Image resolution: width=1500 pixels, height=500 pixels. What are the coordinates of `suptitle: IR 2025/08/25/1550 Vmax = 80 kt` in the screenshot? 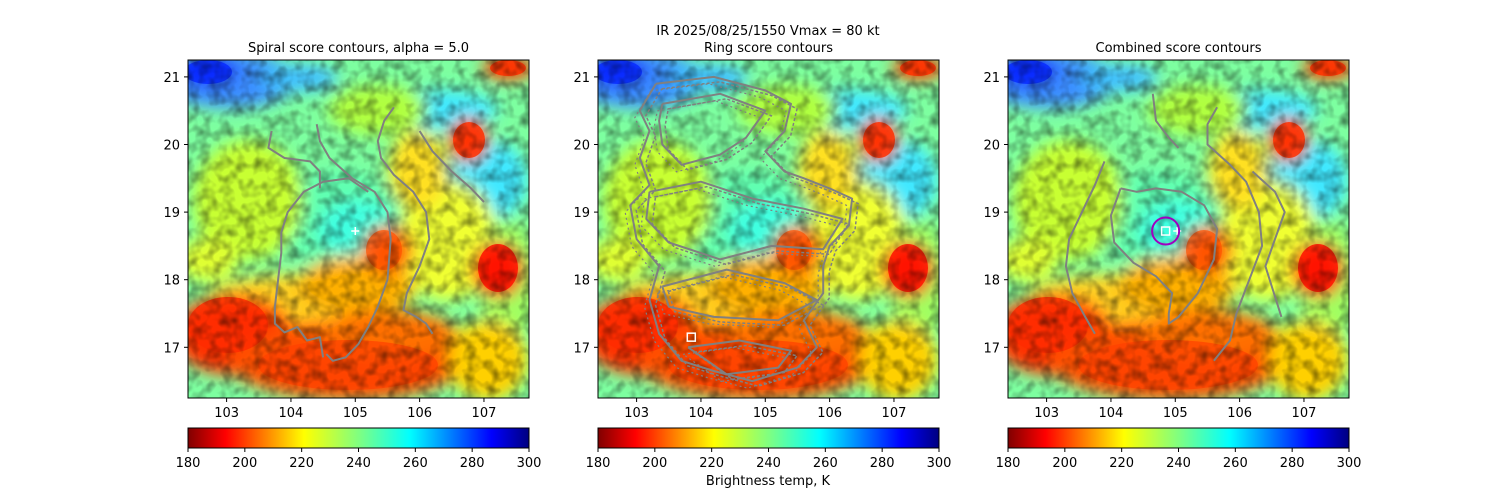 It's located at (767, 31).